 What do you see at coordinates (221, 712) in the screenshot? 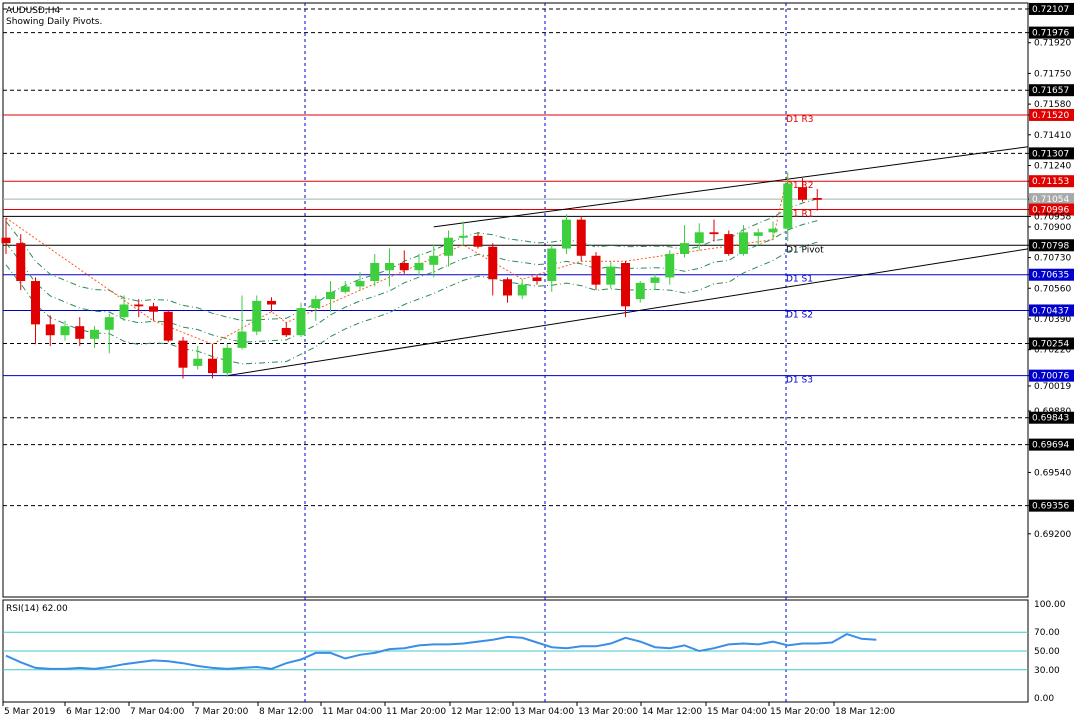
I see `time-tick-label: 7 Mar 20:00` at bounding box center [221, 712].